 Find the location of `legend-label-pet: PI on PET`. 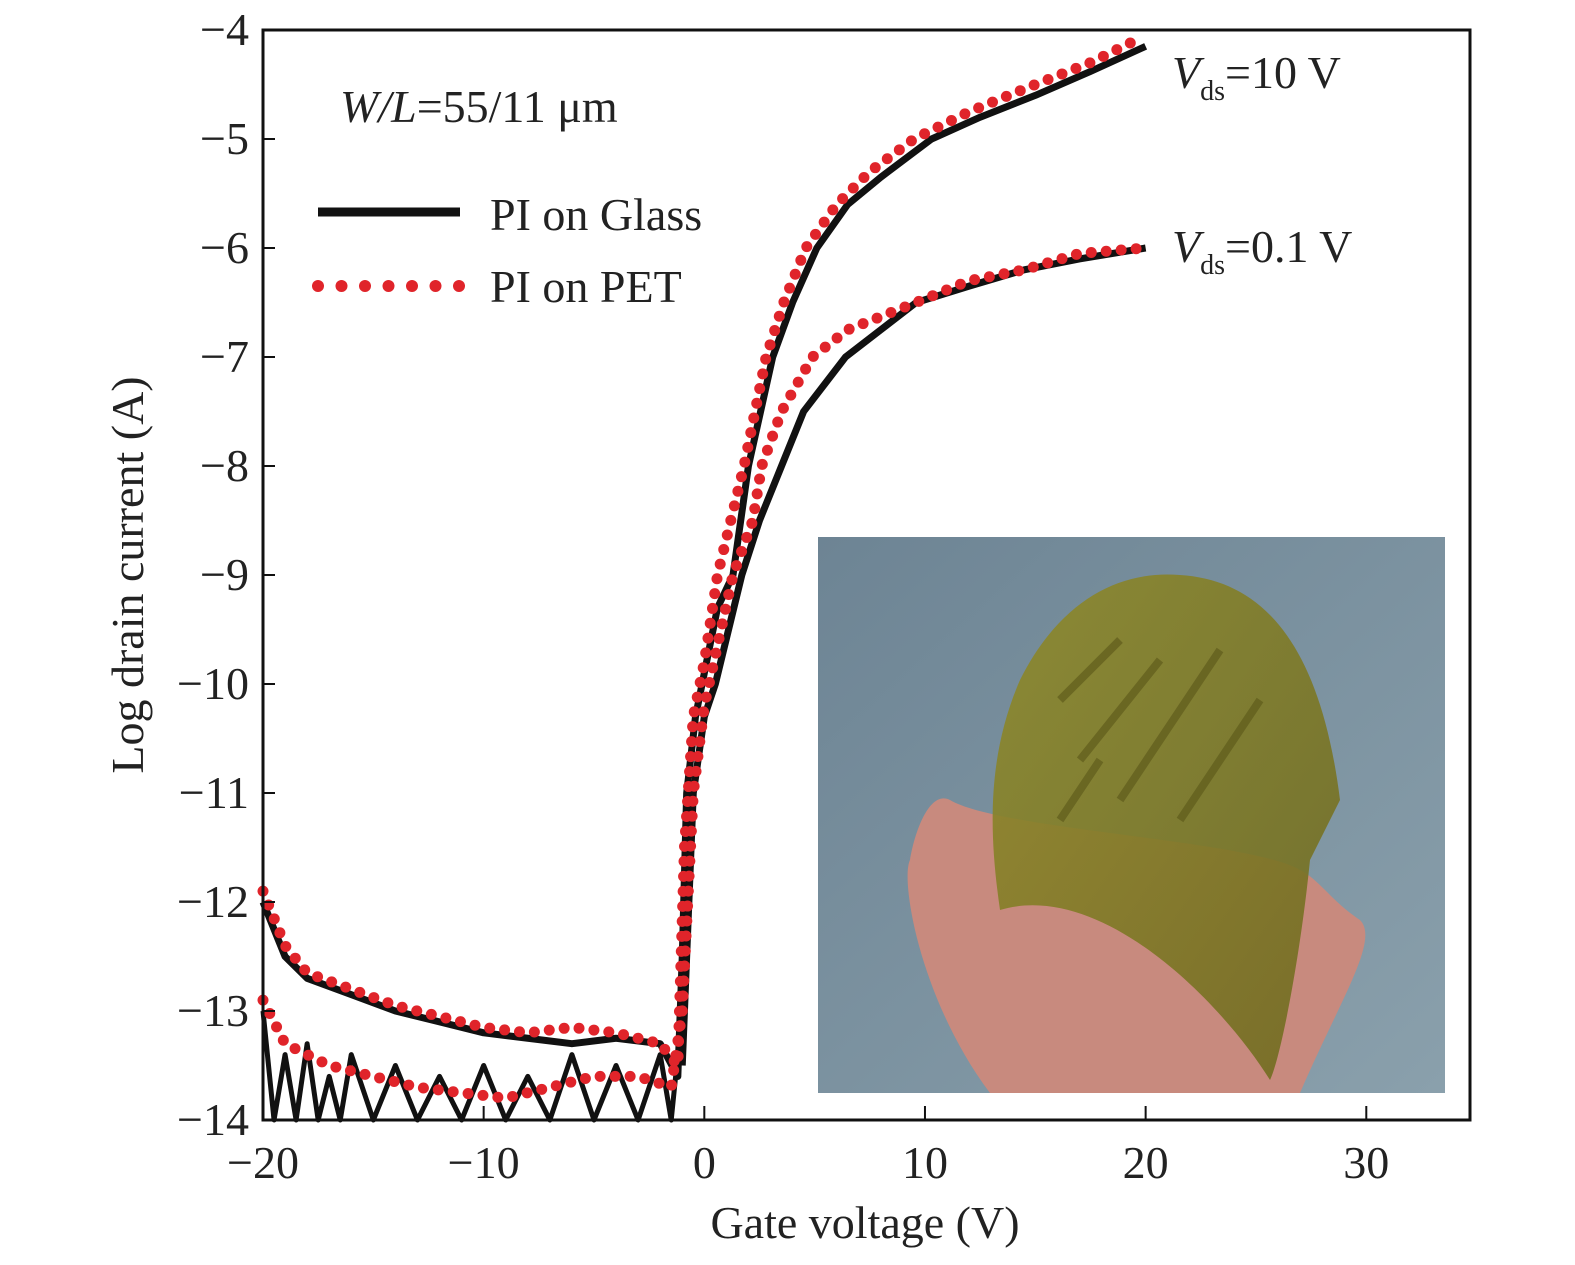

legend-label-pet: PI on PET is located at coordinates (586, 286).